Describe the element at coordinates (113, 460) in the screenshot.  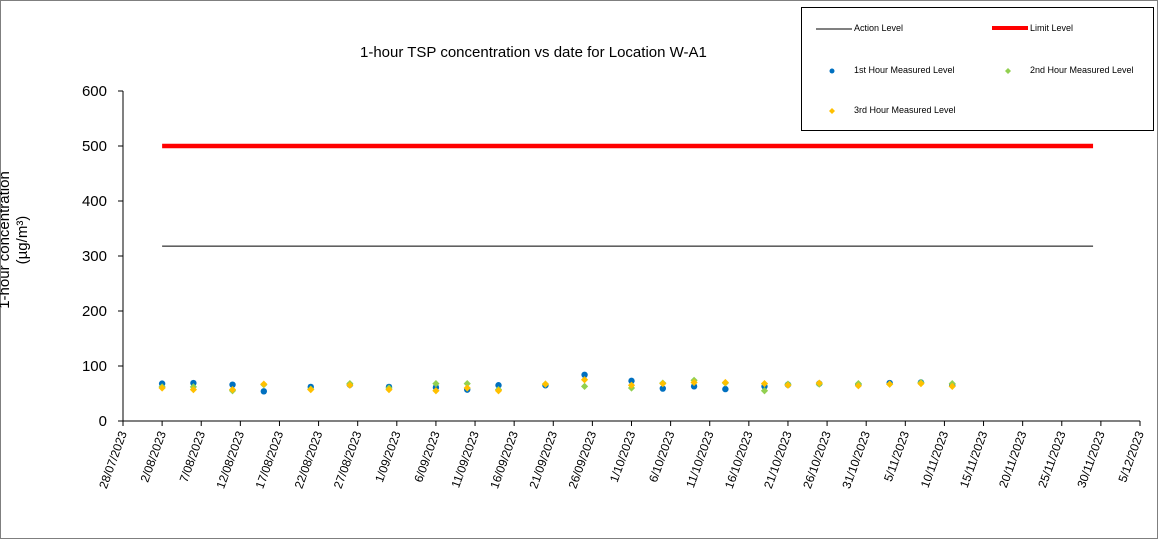
I see `x-tick-label: 28/07/2023` at that location.